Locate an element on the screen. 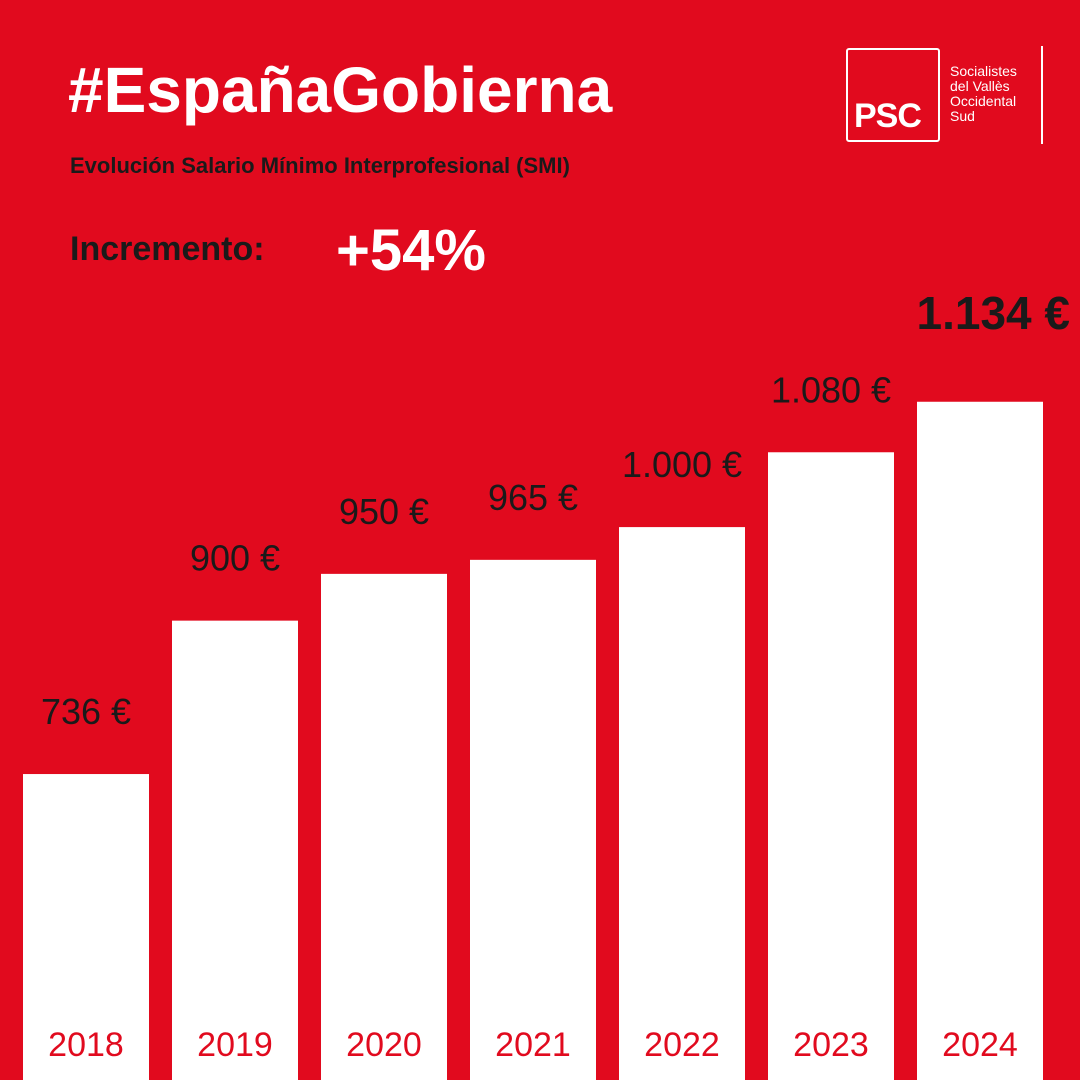  value-label-2019: 900 € is located at coordinates (235, 558).